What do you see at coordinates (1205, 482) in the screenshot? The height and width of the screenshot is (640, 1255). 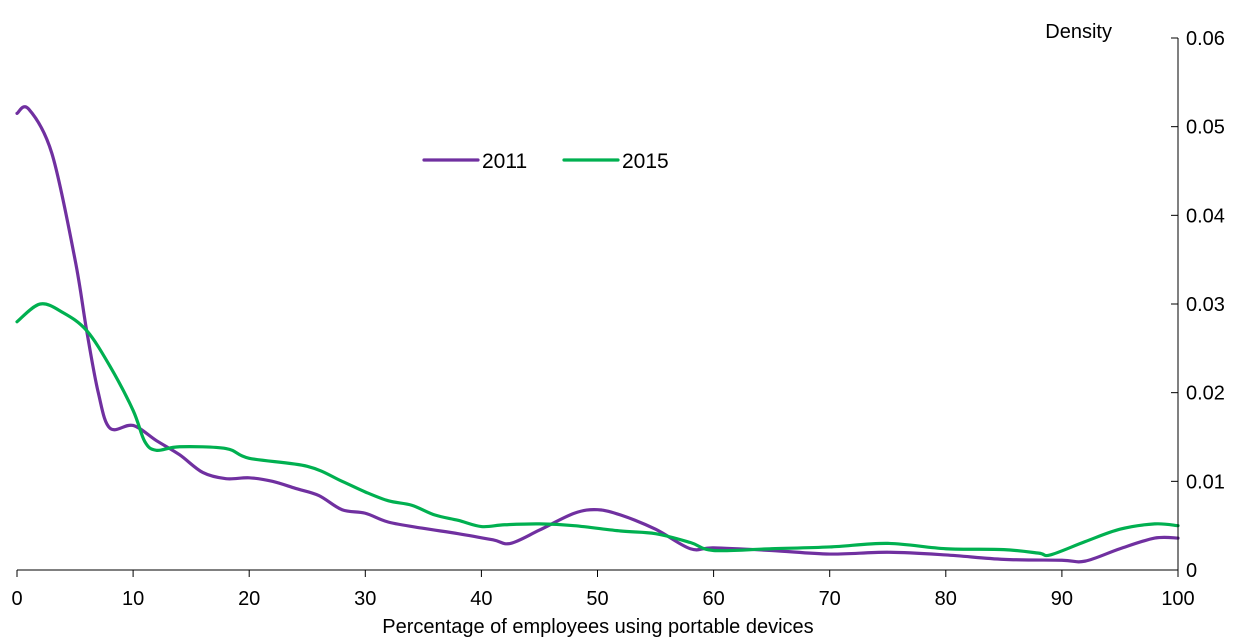 I see `y-tick-label: 0.01` at bounding box center [1205, 482].